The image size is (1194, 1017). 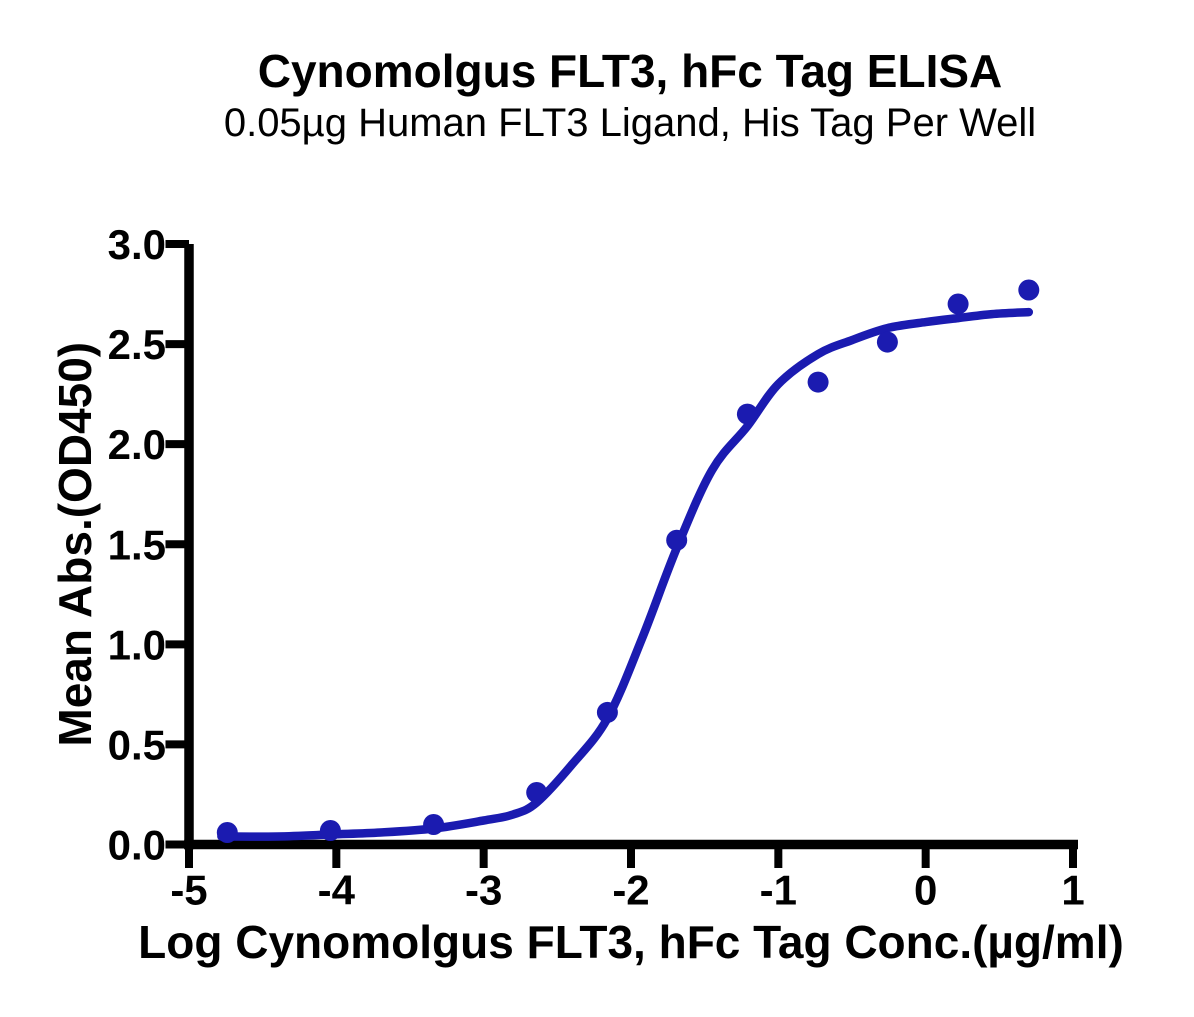 What do you see at coordinates (778, 890) in the screenshot?
I see `x-tick-label: -1` at bounding box center [778, 890].